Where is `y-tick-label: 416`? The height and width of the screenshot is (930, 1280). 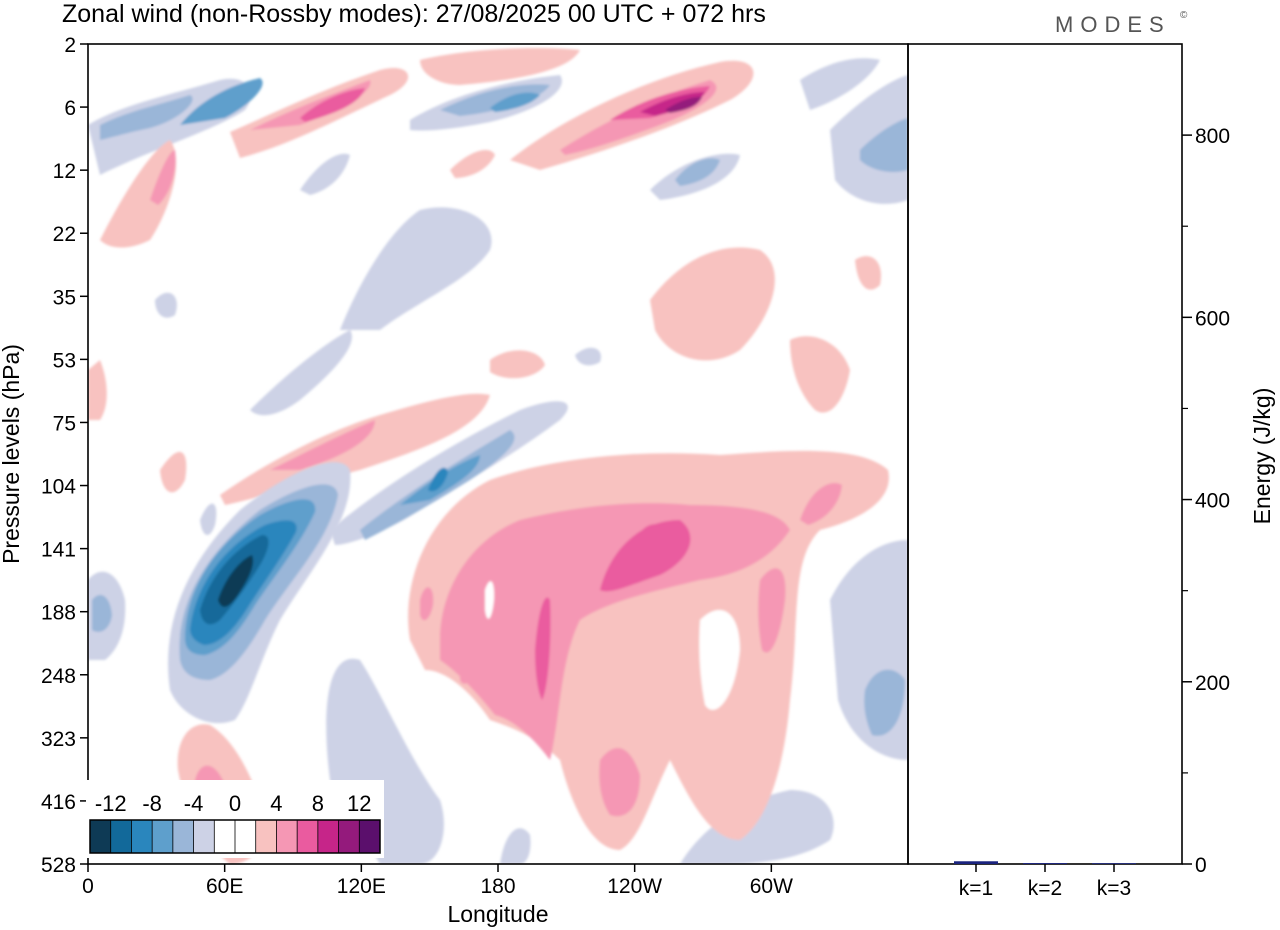
y-tick-label: 416 is located at coordinates (58, 802).